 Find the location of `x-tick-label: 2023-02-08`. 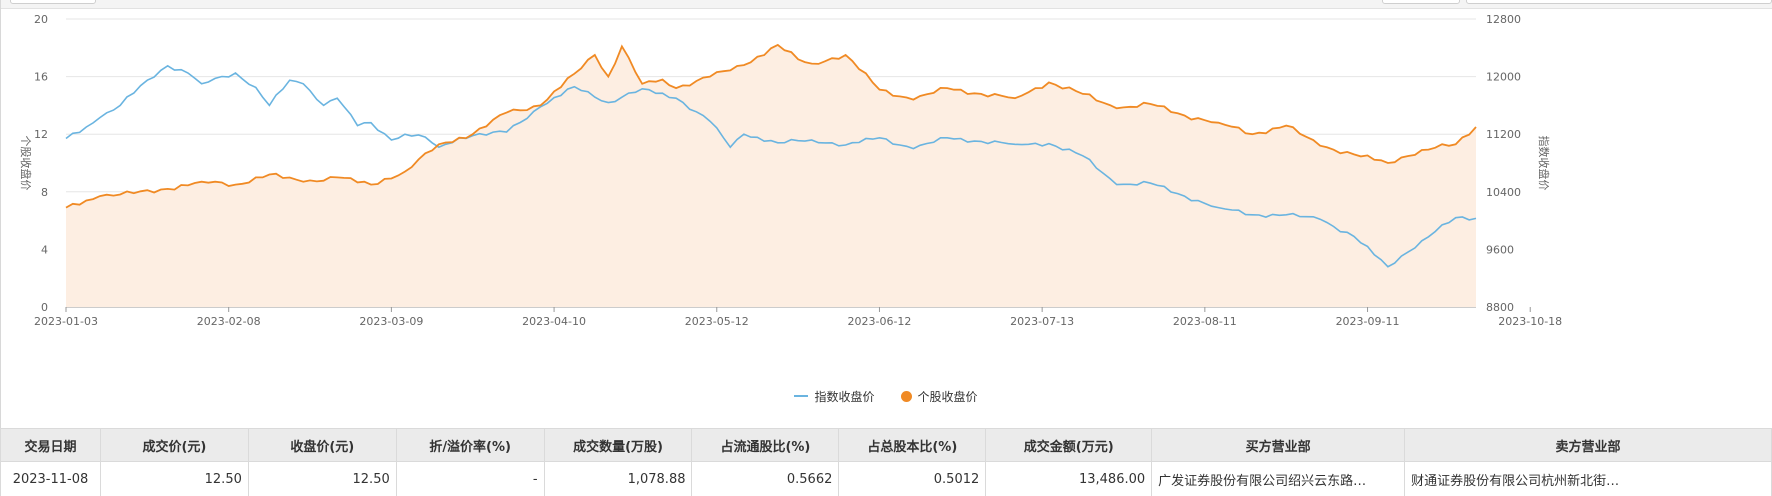

x-tick-label: 2023-02-08 is located at coordinates (229, 321).